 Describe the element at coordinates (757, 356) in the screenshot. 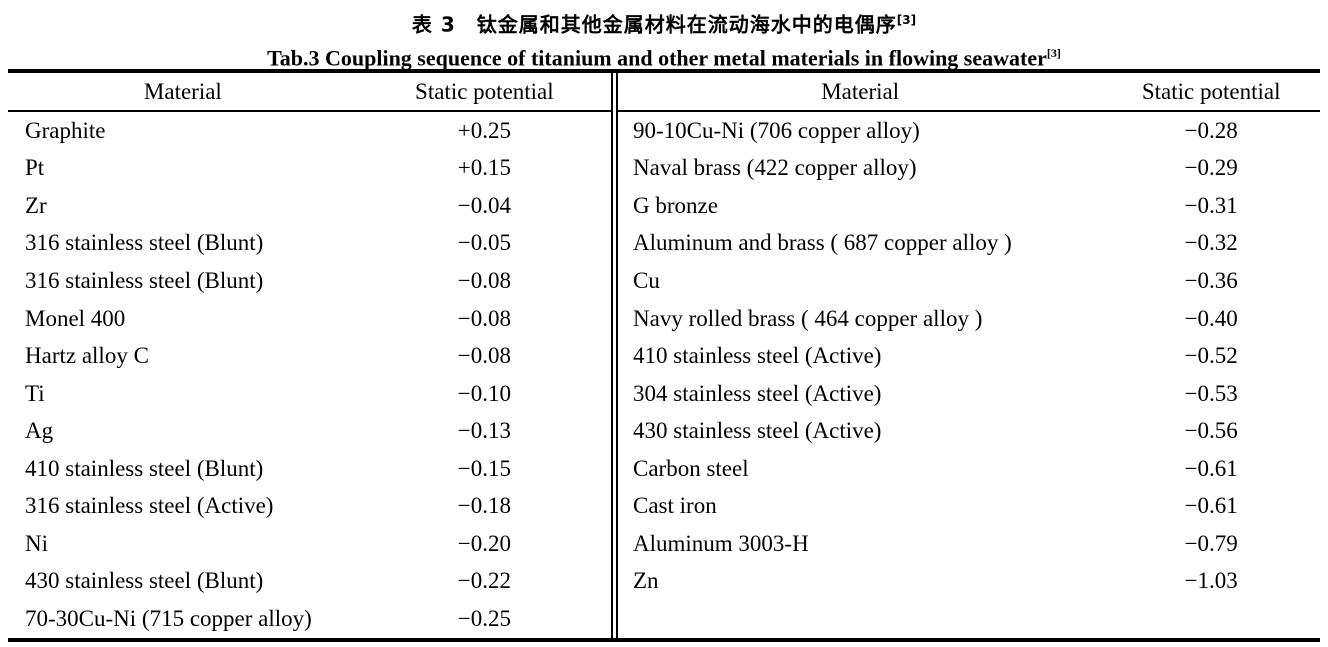

I see `material-cell: 410 stainless steel (Active)` at that location.